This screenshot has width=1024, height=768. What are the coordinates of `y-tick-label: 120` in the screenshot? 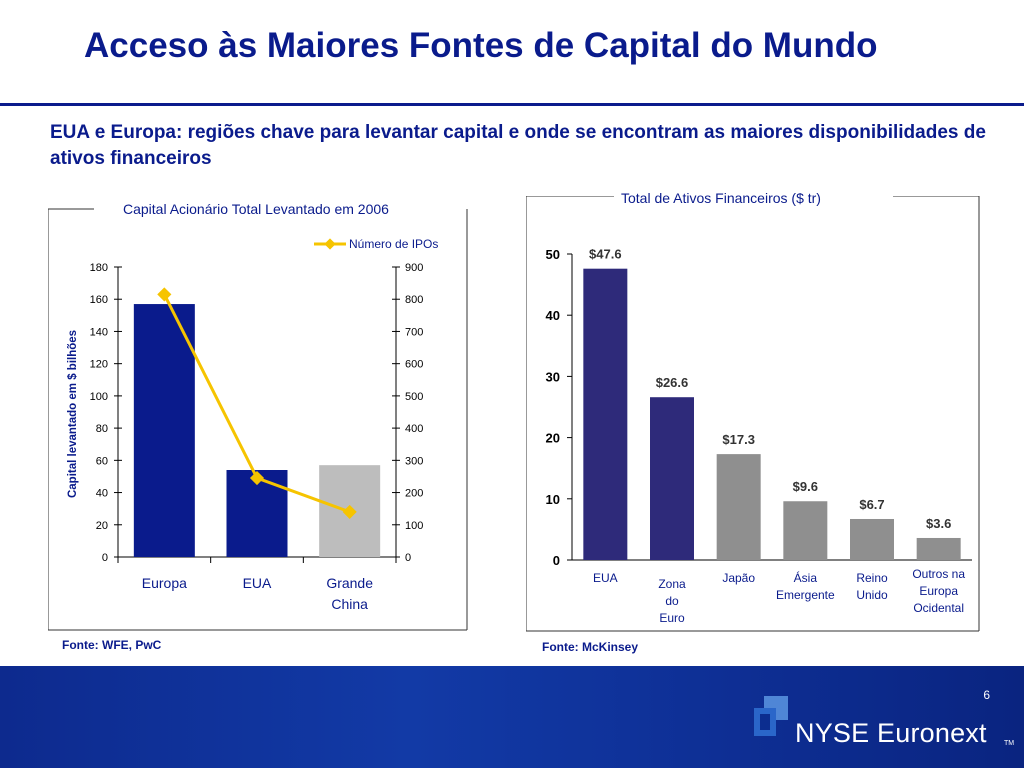 It's located at (99, 365).